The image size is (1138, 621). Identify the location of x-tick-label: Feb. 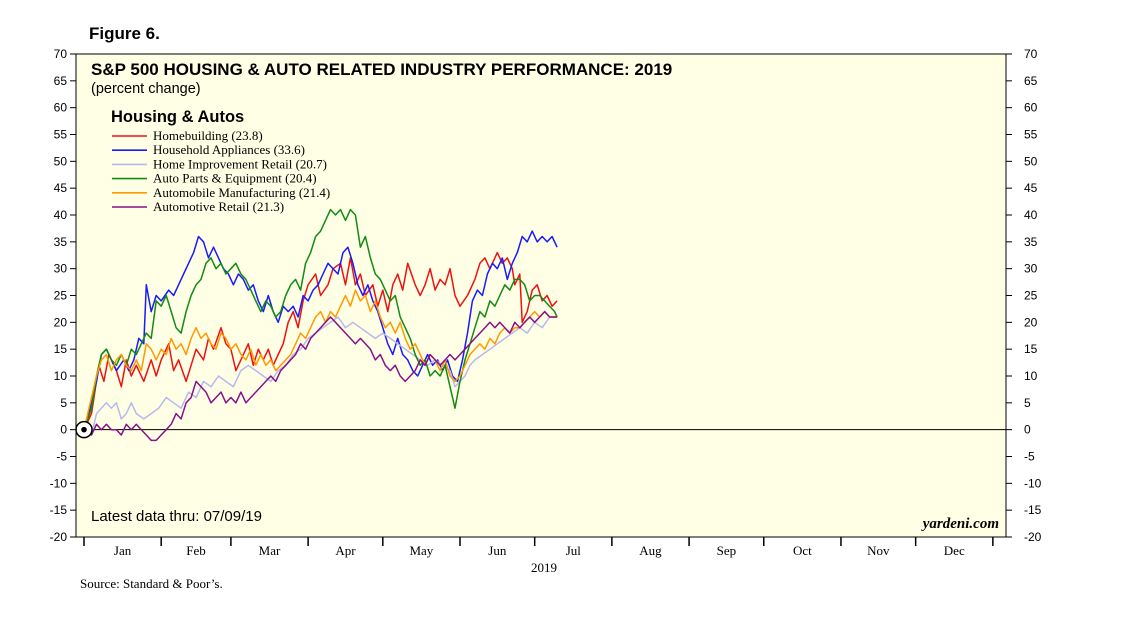
(196, 550).